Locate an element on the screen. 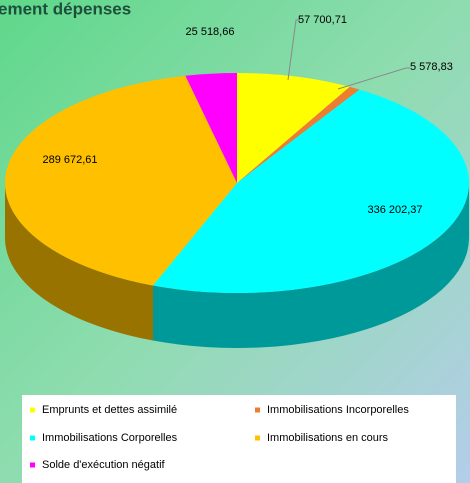  chart-title: ement dépenses is located at coordinates (65, 9).